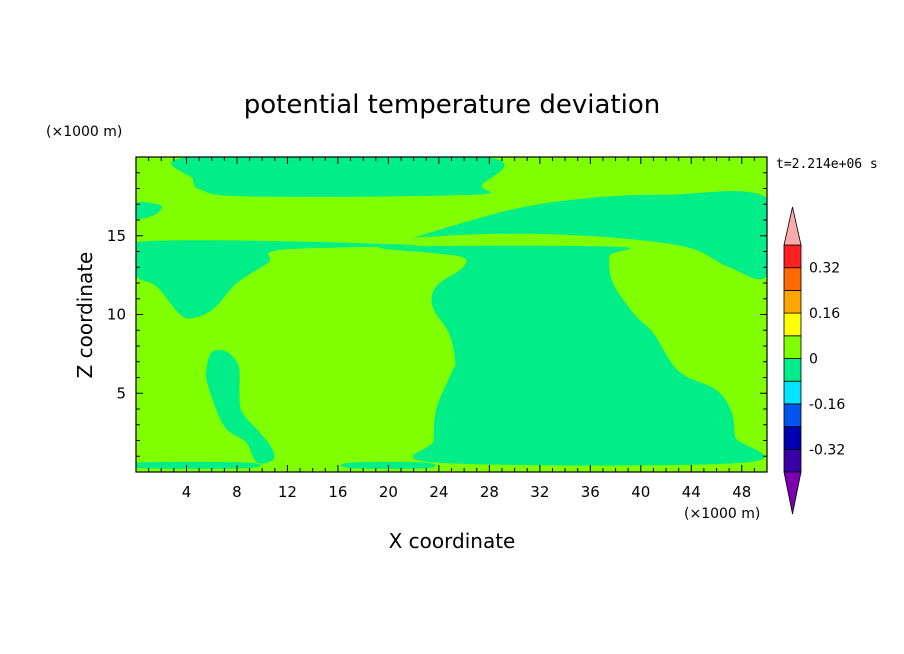 This screenshot has height=654, width=904. What do you see at coordinates (438, 492) in the screenshot?
I see `x-tick-label: 24` at bounding box center [438, 492].